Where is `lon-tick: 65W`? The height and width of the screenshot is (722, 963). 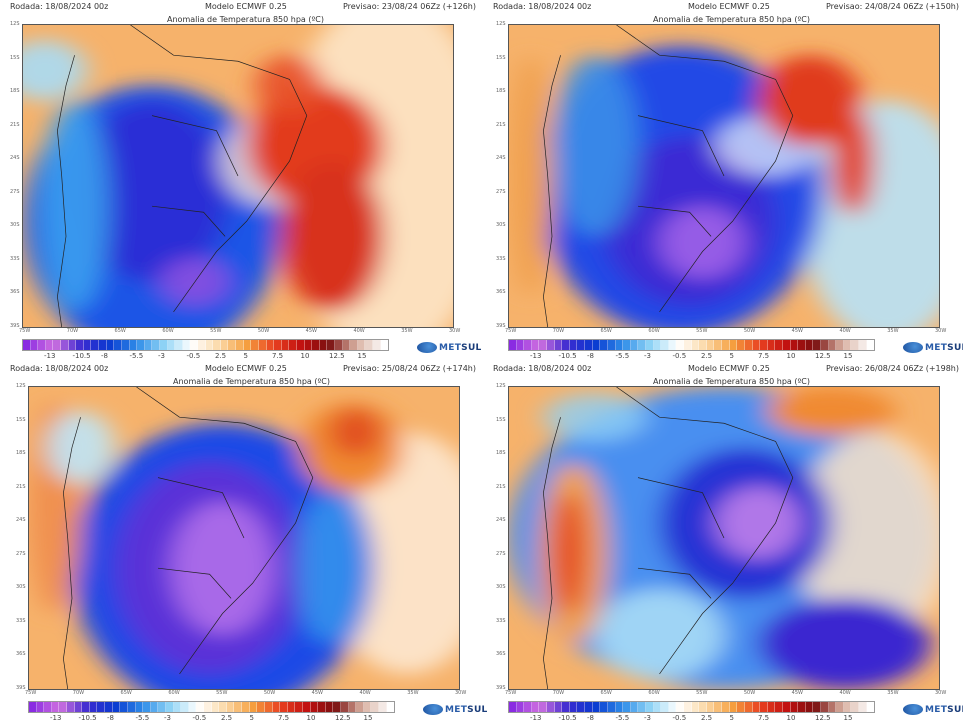 lon-tick: 65W is located at coordinates (120, 331).